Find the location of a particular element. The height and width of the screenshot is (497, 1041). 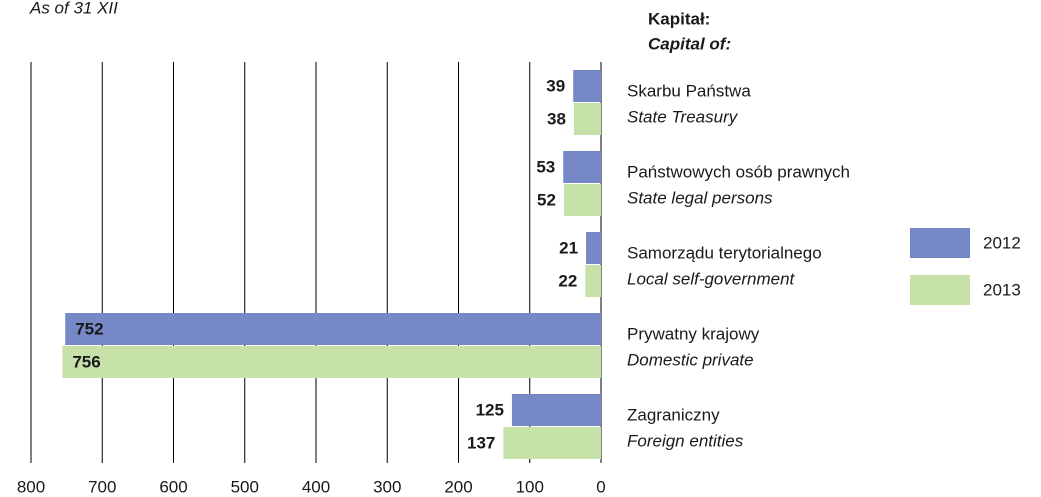

value-label: 756 is located at coordinates (86, 361).